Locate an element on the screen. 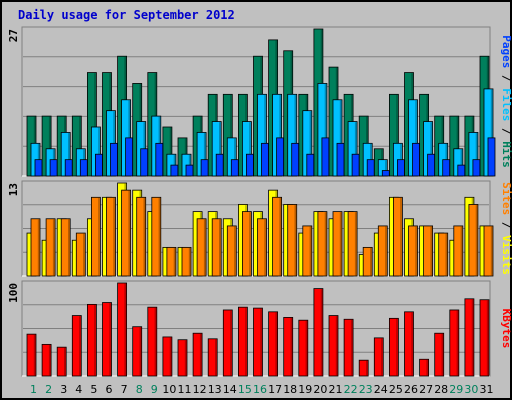 The image size is (512, 400). x-tick-label-day-19: 19 is located at coordinates (305, 389).